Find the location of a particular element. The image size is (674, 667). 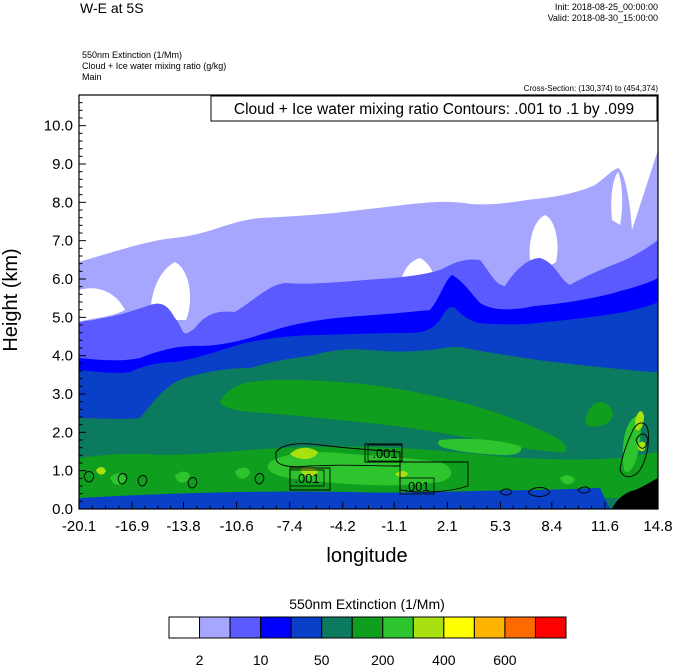

y-tick-label: 3.0 is located at coordinates (62, 394).